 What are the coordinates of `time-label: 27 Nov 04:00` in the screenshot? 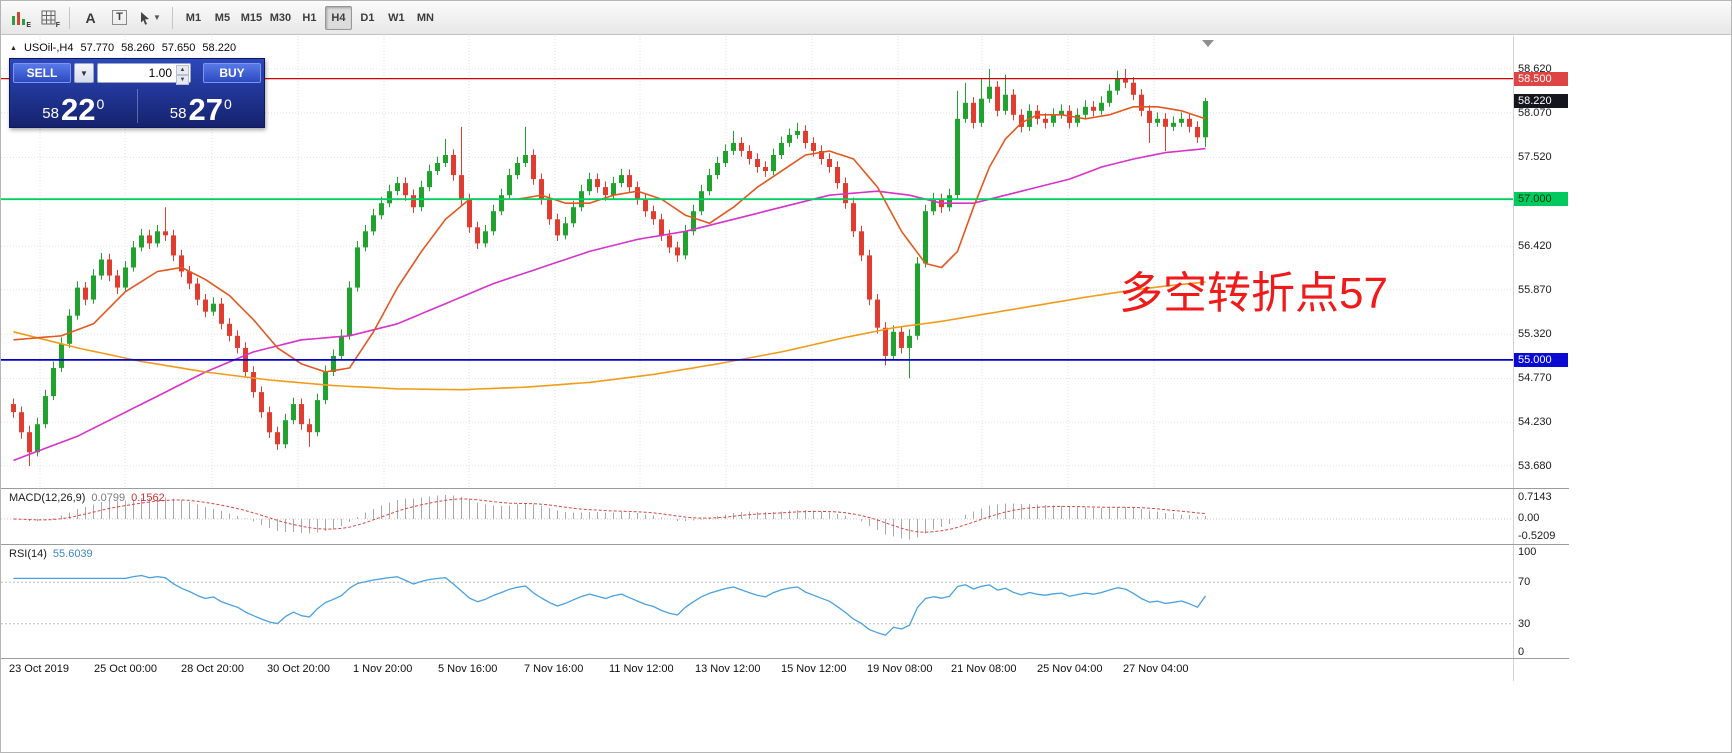 It's located at (1156, 669).